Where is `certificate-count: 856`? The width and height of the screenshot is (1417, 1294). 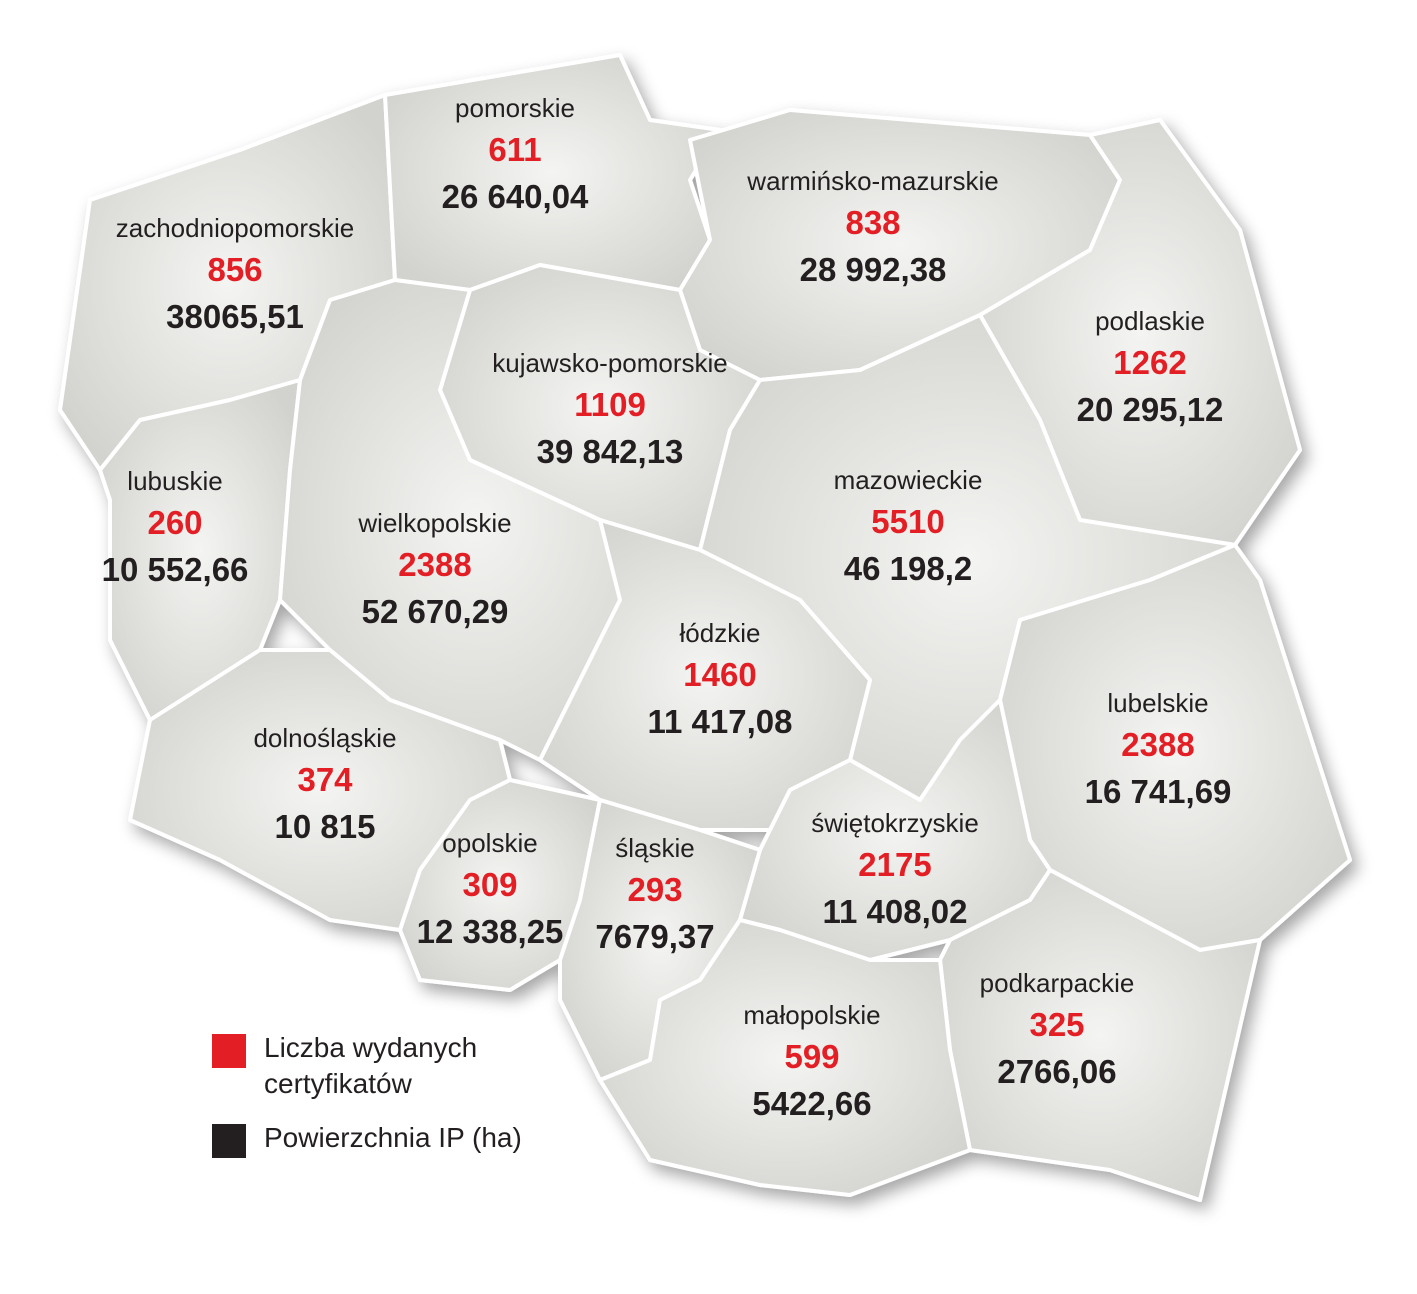
certificate-count: 856 is located at coordinates (234, 269).